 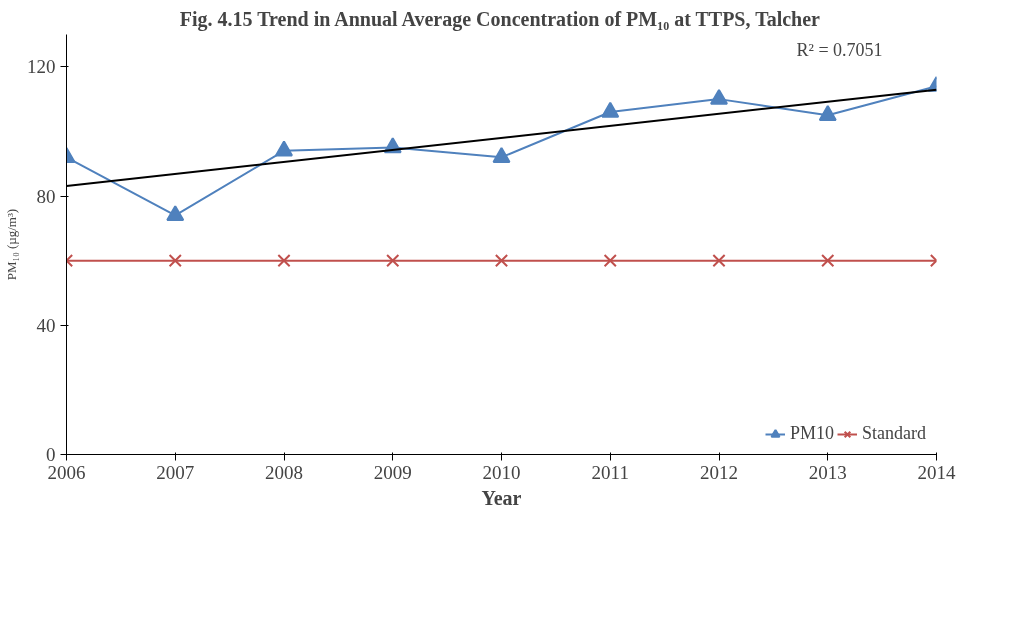 What do you see at coordinates (719, 472) in the screenshot?
I see `x-tick-label: 2012` at bounding box center [719, 472].